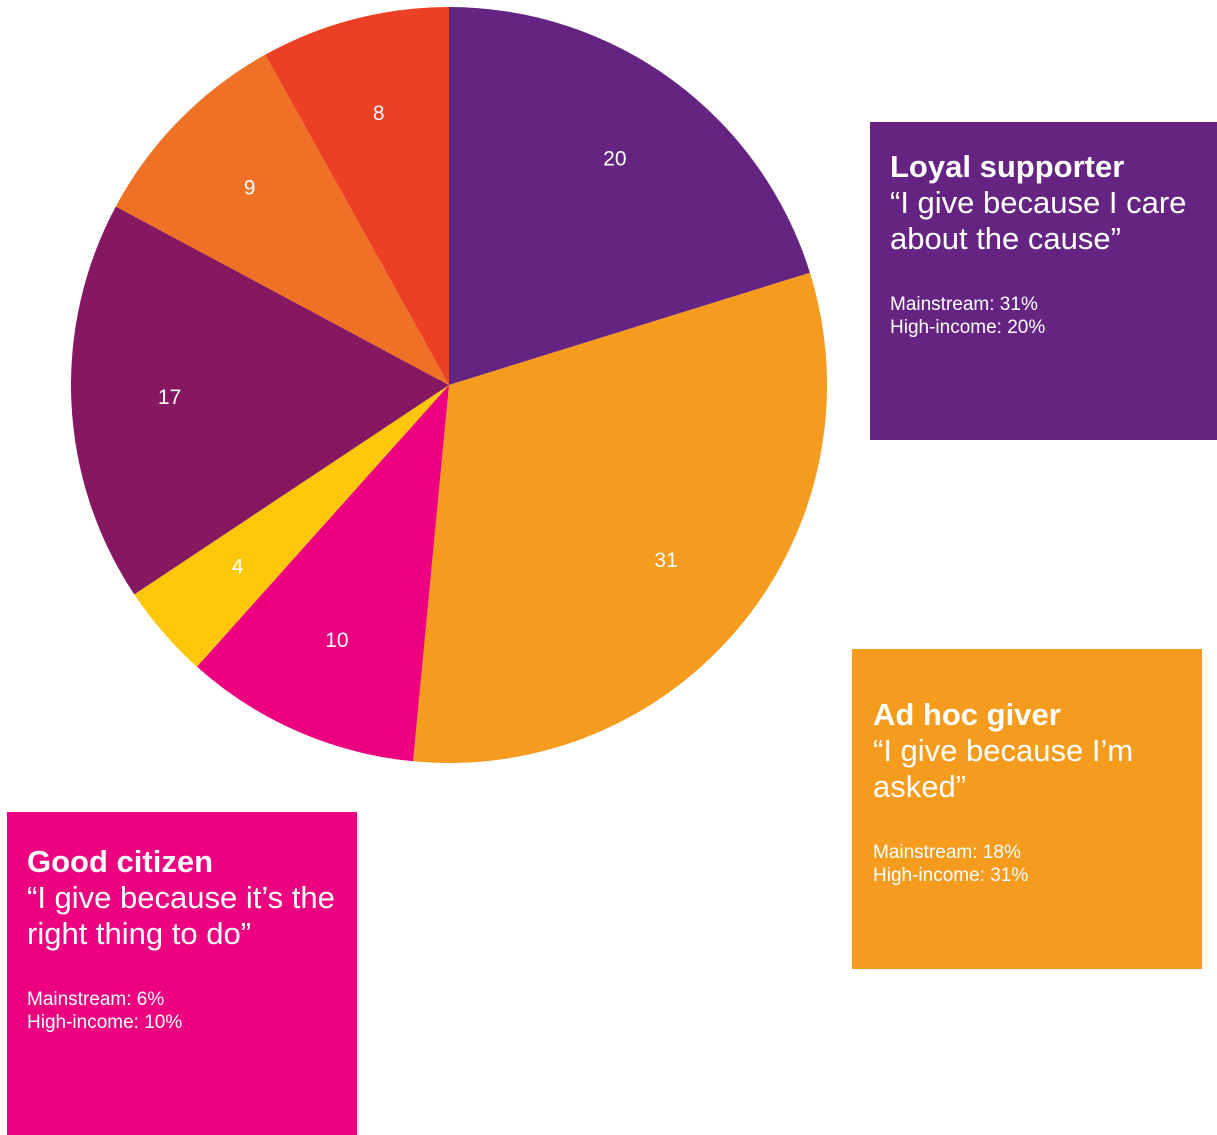  Describe the element at coordinates (1043, 316) in the screenshot. I see `callout-stats: Mainstream: 31% High-income: 20%` at that location.